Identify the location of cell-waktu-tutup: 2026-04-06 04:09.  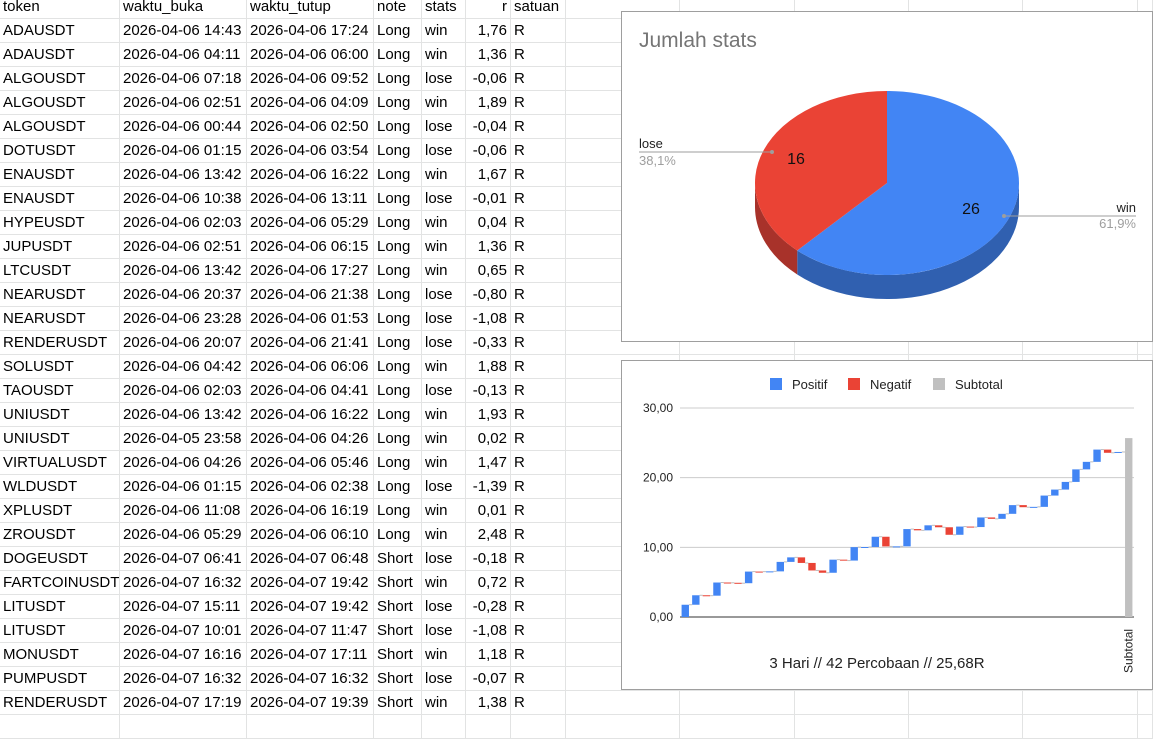
(310, 103).